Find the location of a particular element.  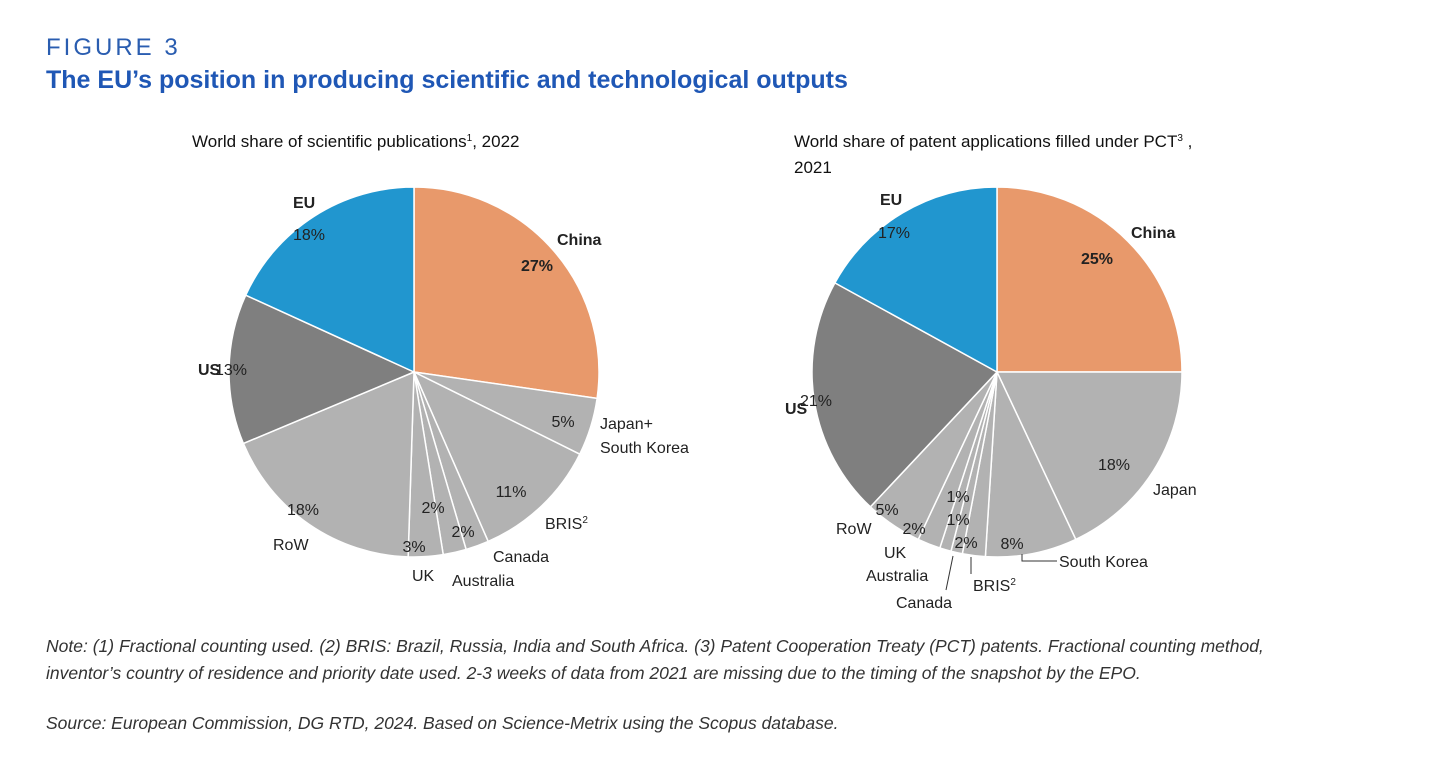

pct-label: 17% is located at coordinates (894, 233).